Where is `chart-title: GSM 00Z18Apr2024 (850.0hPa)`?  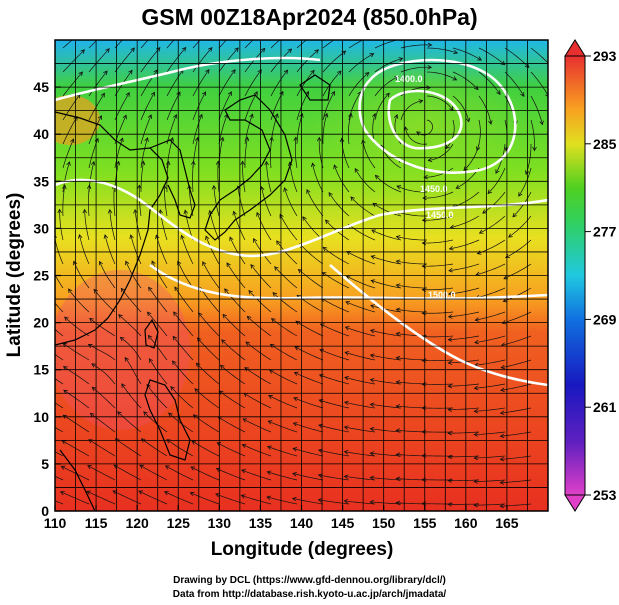
chart-title: GSM 00Z18Apr2024 (850.0hPa) is located at coordinates (309, 17).